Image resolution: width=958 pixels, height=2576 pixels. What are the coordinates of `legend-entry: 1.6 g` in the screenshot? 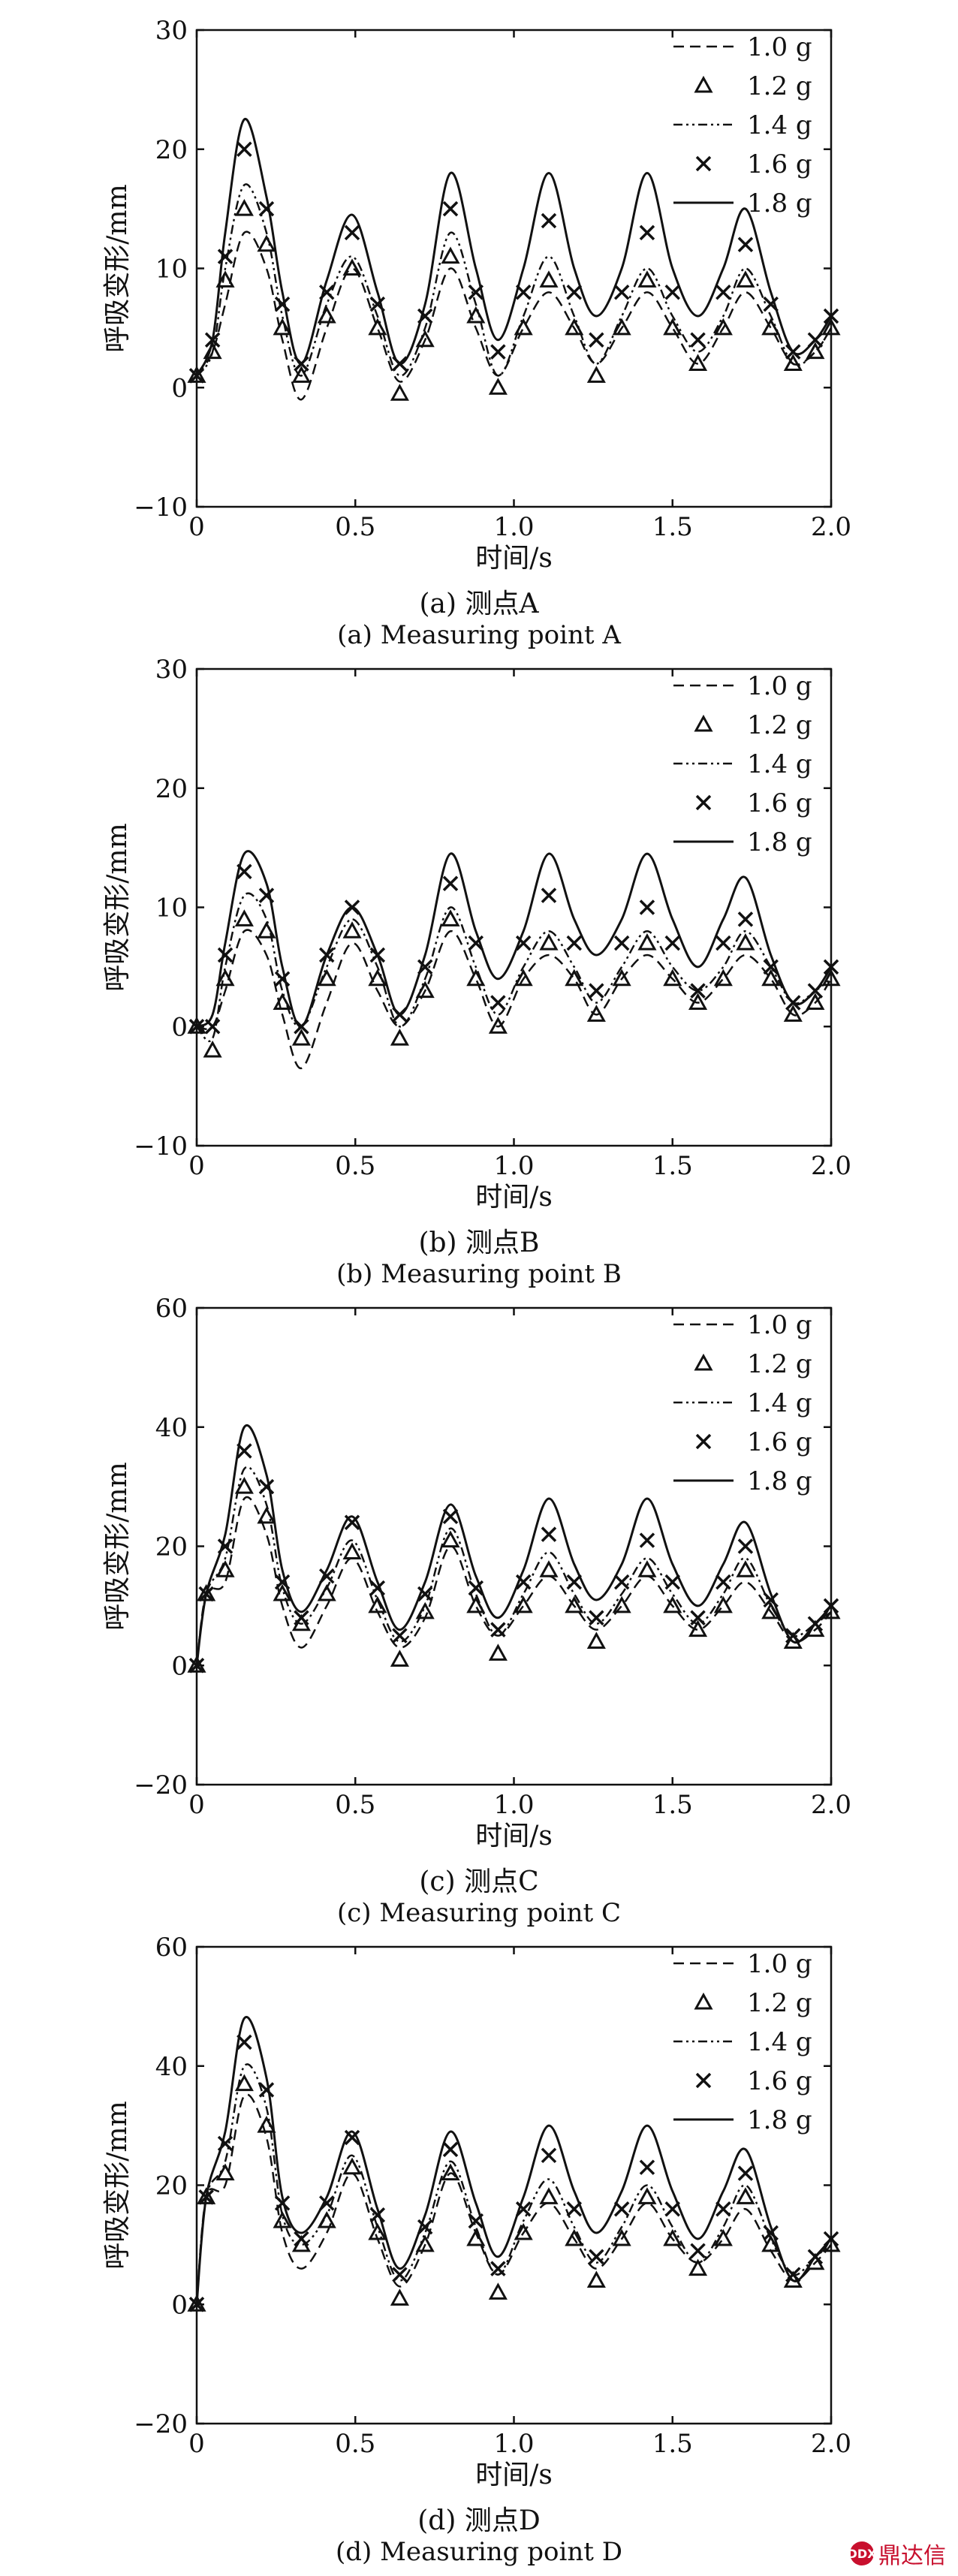 It's located at (753, 1442).